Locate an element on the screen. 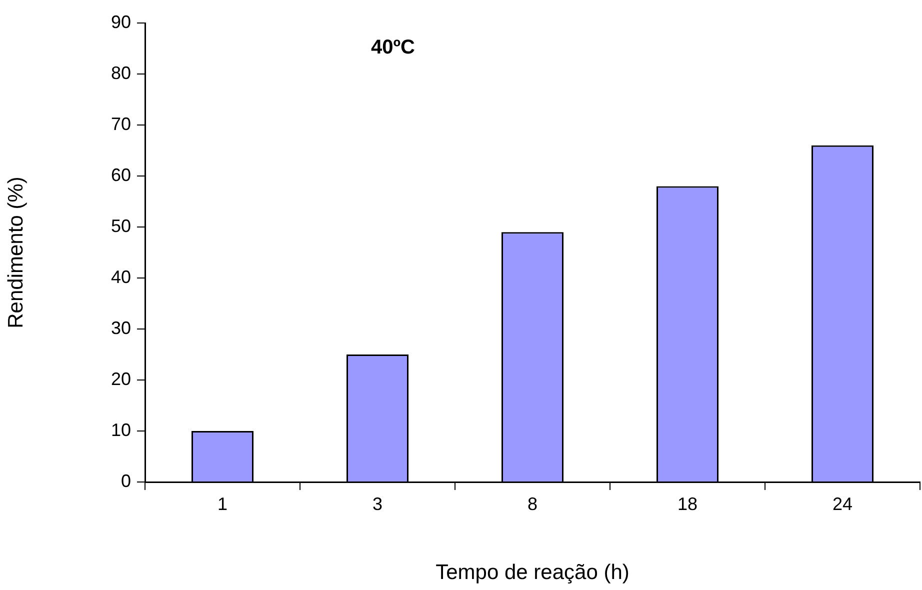 Image resolution: width=922 pixels, height=590 pixels. y-tick-label: 50 is located at coordinates (120, 226).